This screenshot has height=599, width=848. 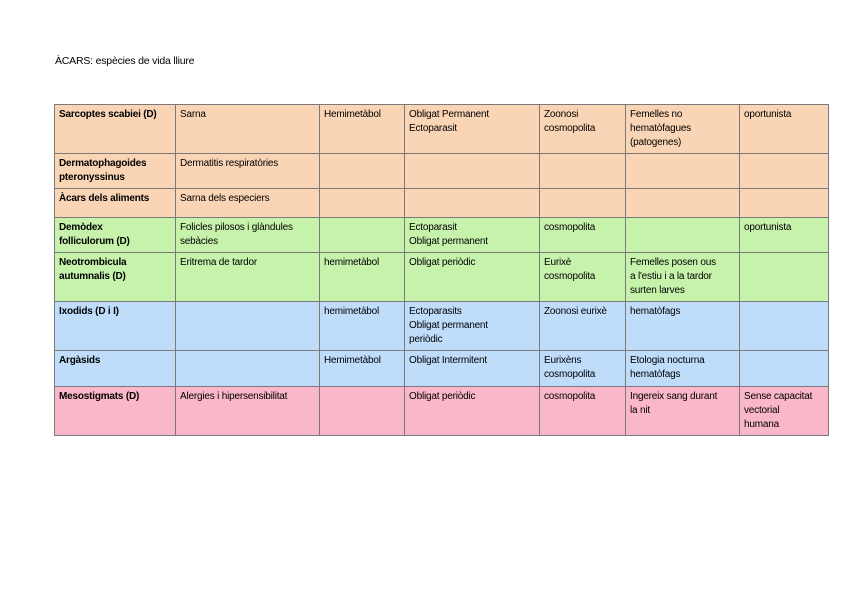 I want to click on parasitism-cell: Ectoparasits Obligat permanent periòdic, so click(x=472, y=326).